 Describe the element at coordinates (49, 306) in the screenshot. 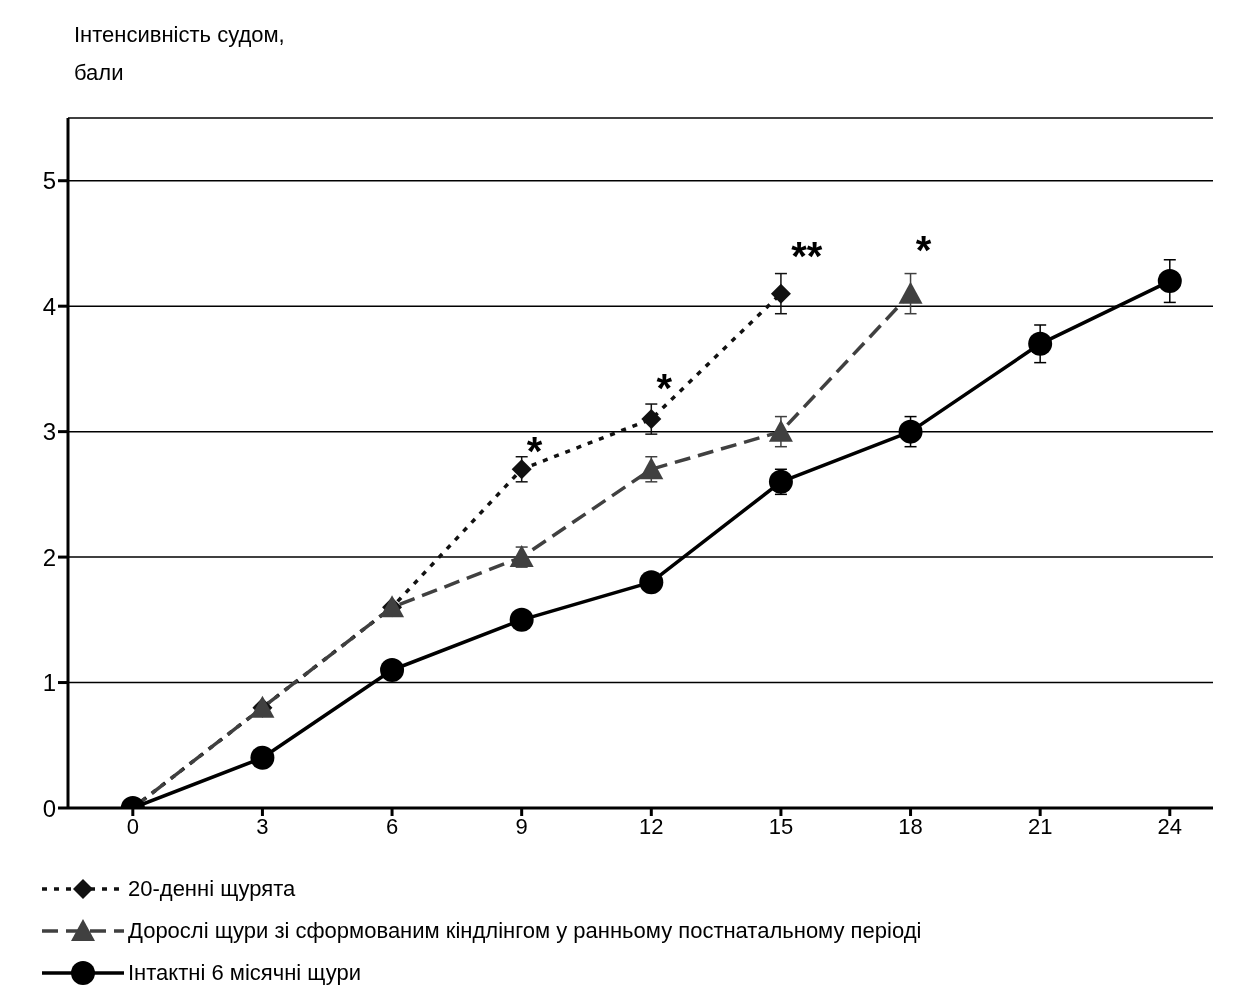

I see `y-tick-label: 4` at that location.